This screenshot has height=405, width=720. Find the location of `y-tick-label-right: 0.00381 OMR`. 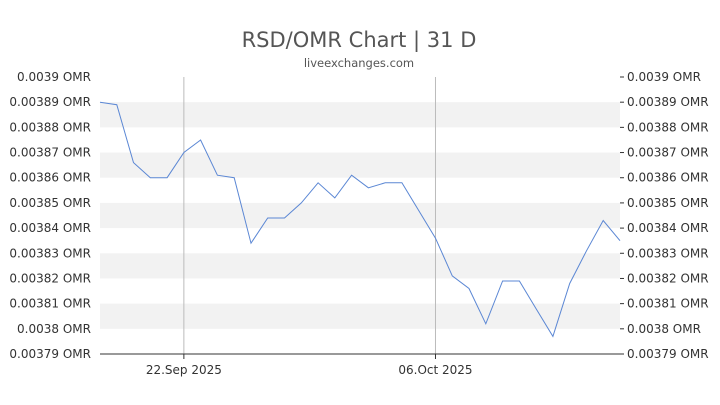

y-tick-label-right: 0.00381 OMR is located at coordinates (668, 304).